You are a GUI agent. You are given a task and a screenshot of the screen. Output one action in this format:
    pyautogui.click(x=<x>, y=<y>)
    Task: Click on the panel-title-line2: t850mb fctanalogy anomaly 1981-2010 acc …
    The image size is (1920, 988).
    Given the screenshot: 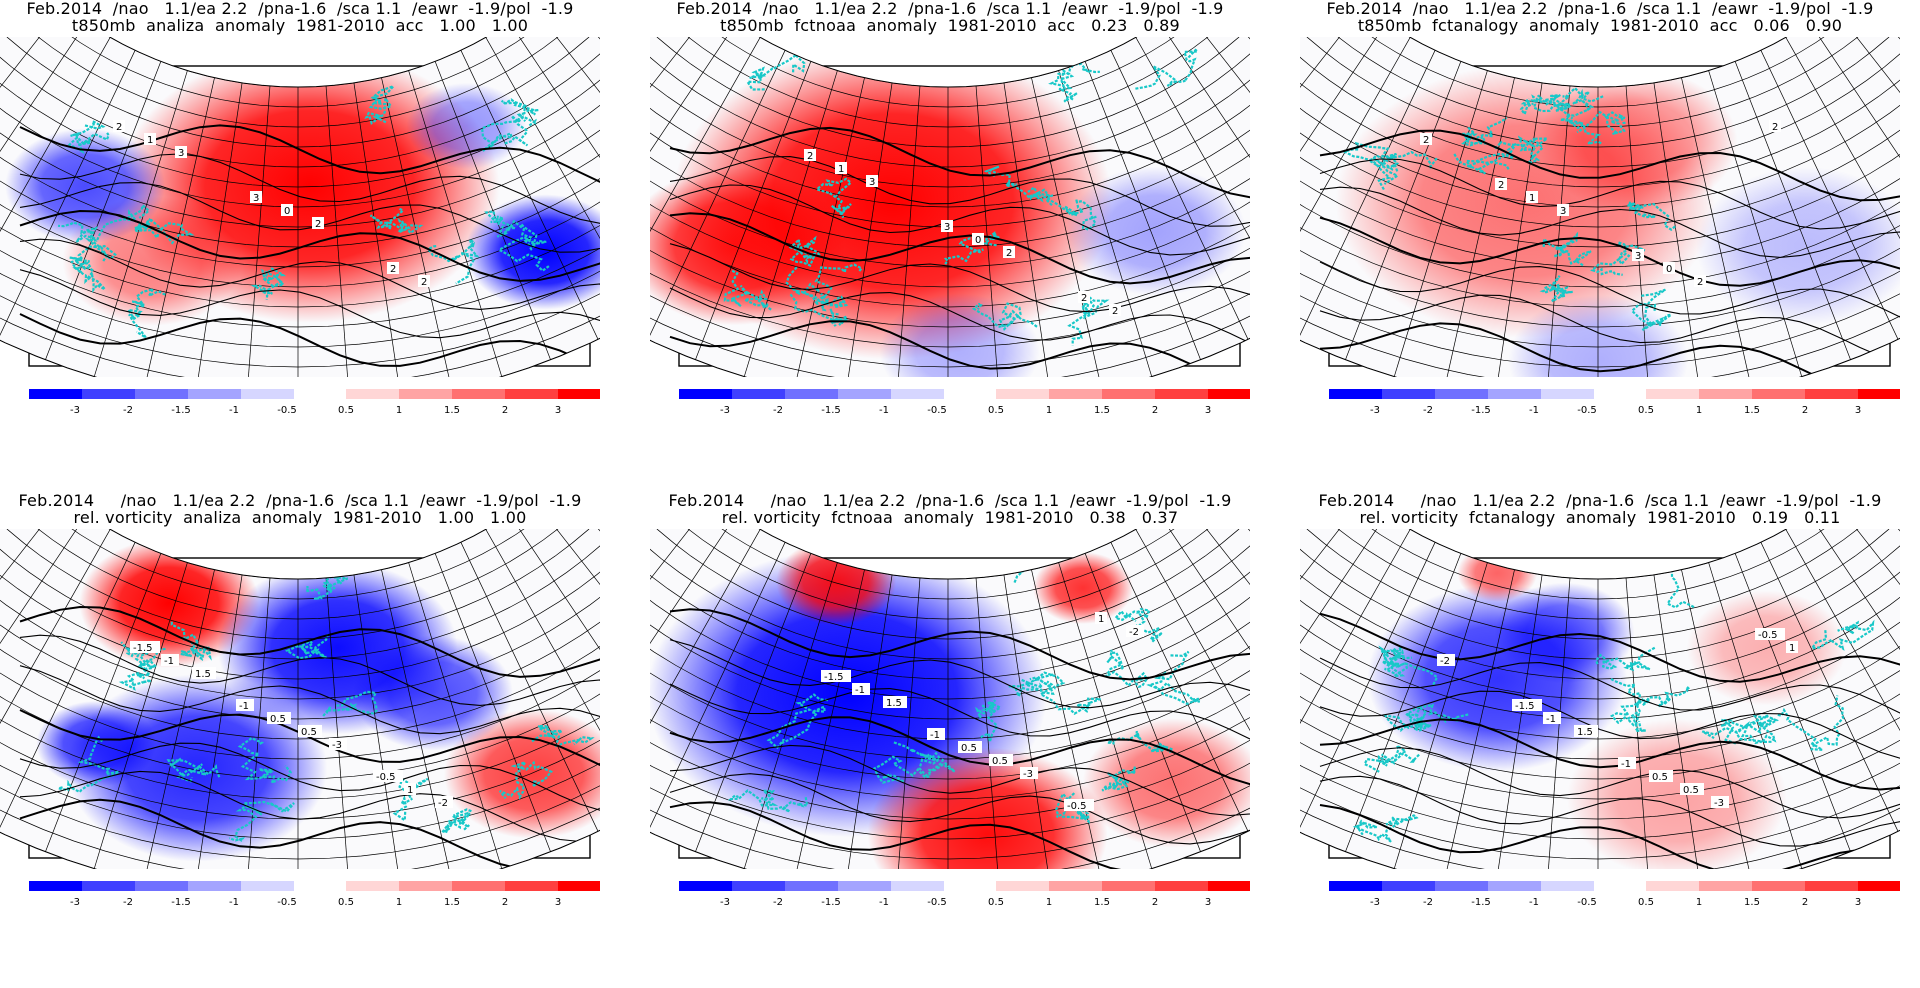 What is the action you would take?
    pyautogui.click(x=1600, y=25)
    